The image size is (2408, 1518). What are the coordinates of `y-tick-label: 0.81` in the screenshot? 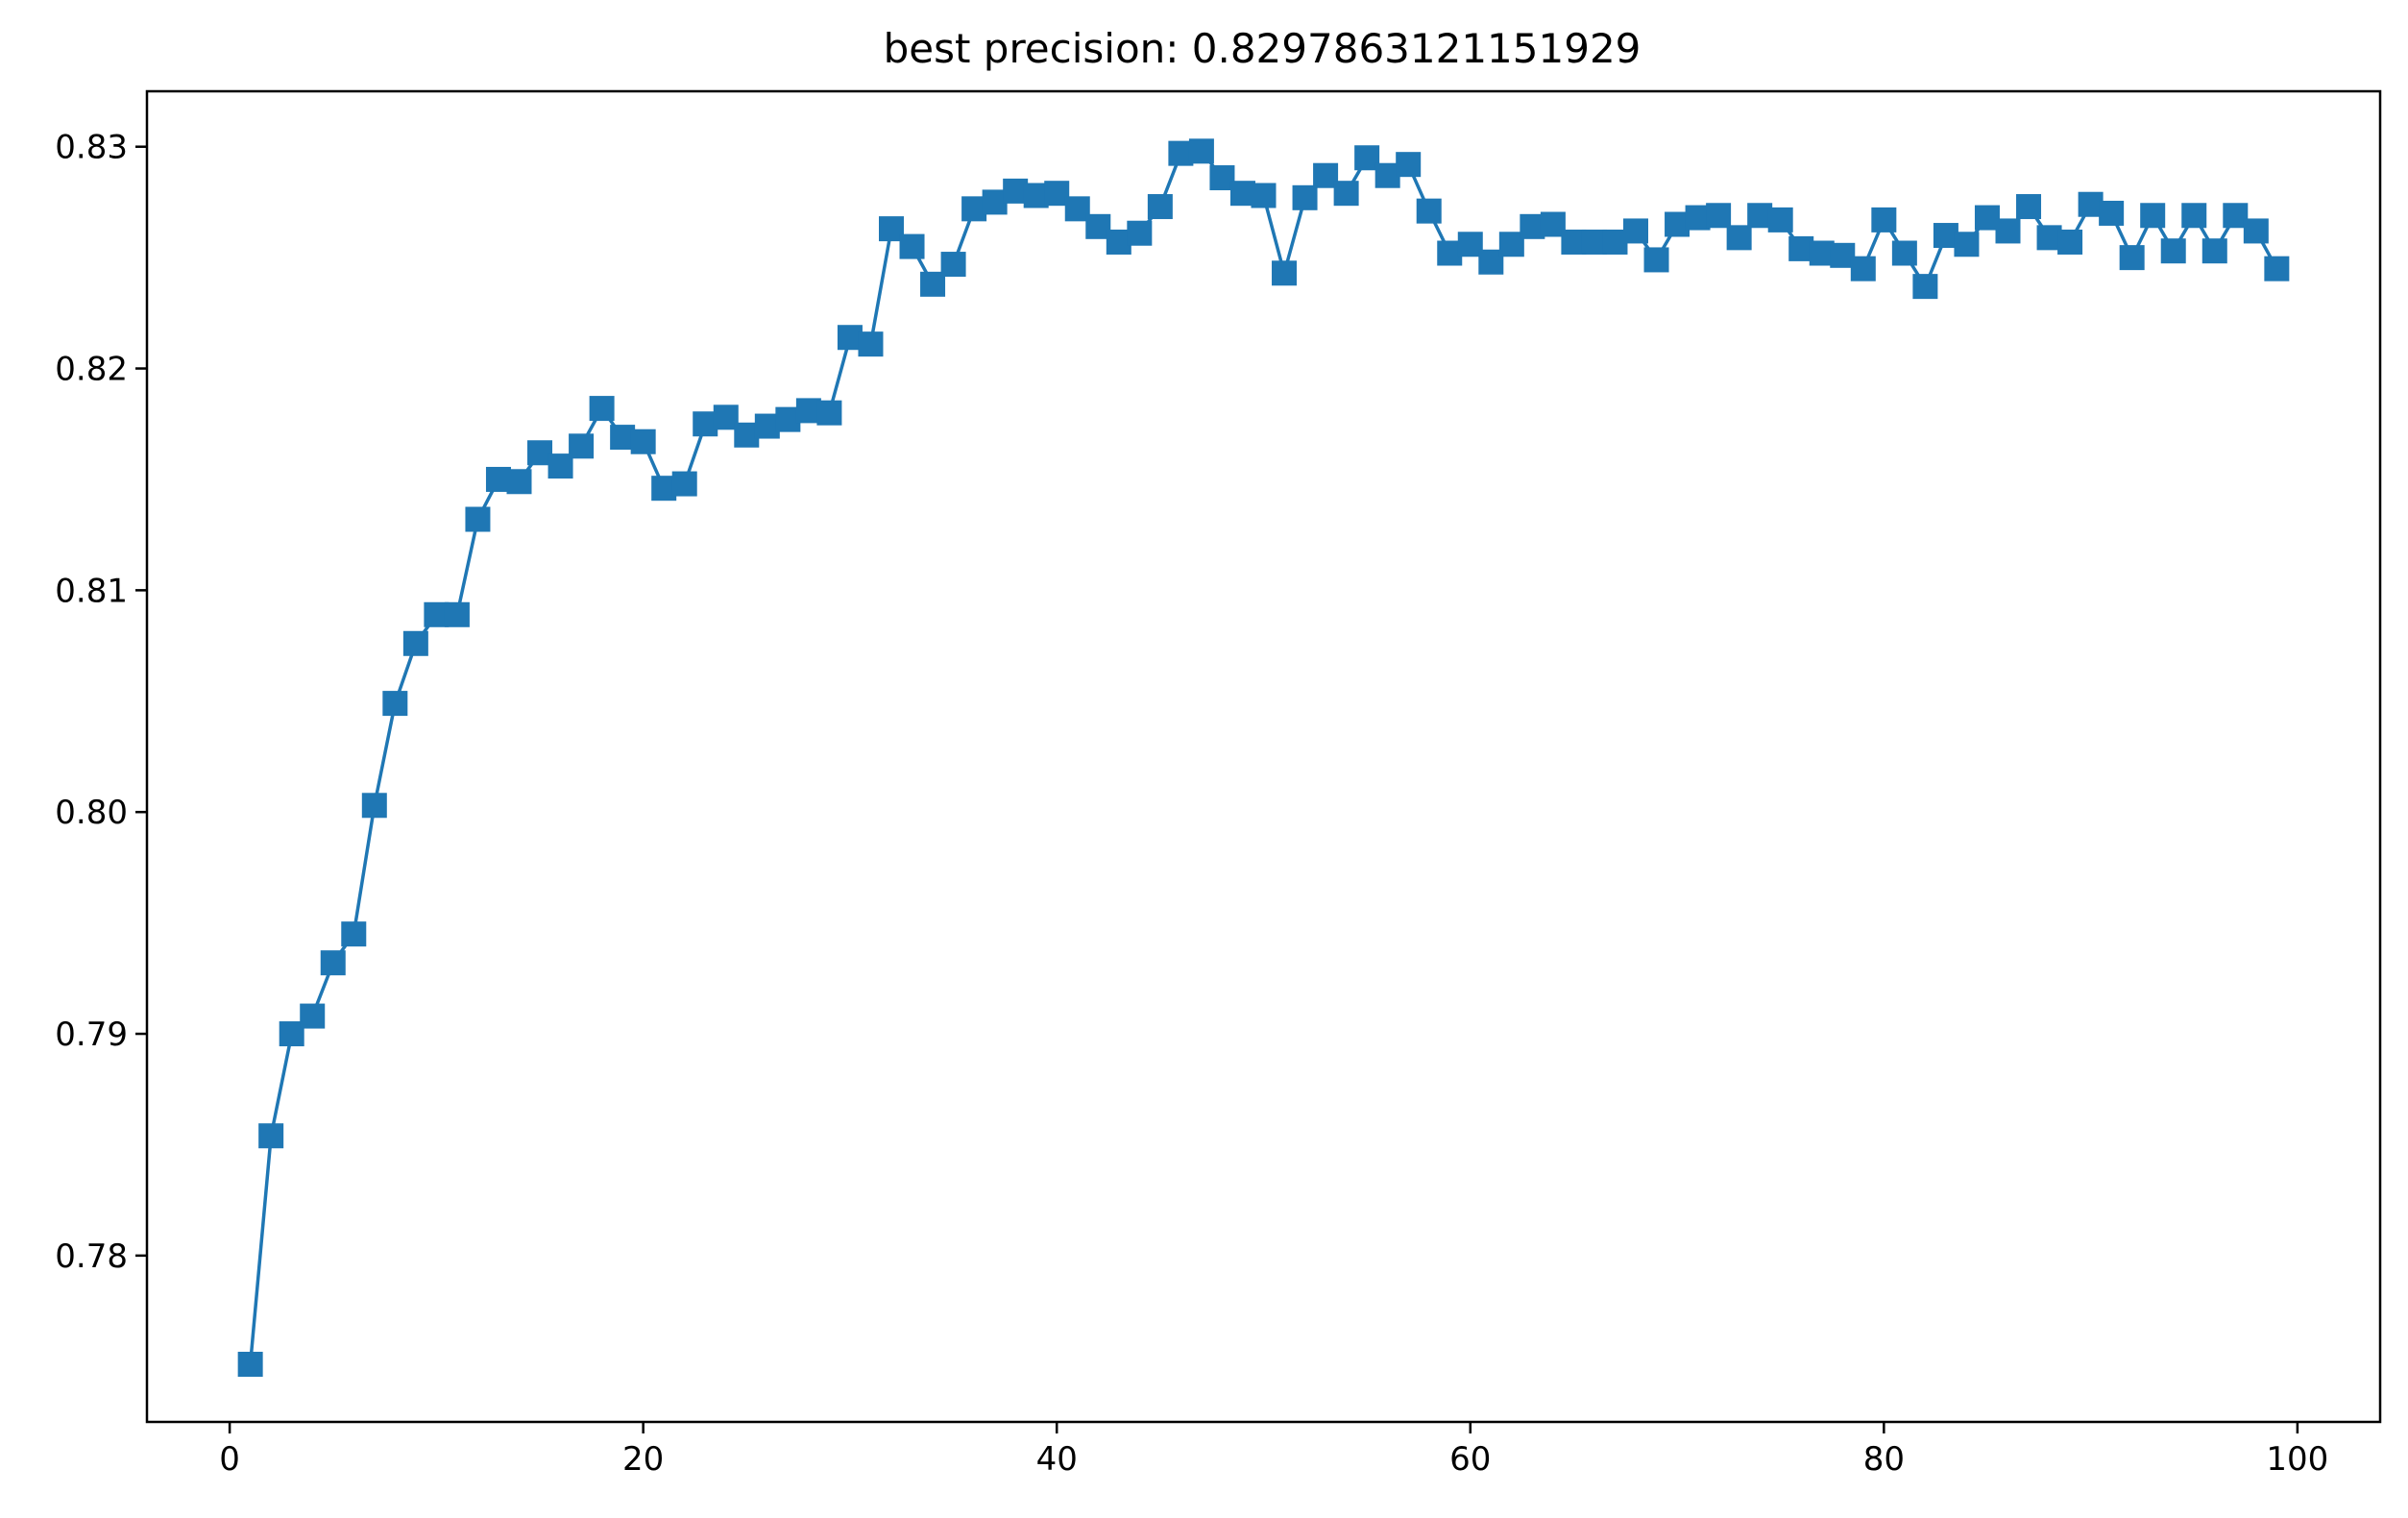 It's located at (91, 591).